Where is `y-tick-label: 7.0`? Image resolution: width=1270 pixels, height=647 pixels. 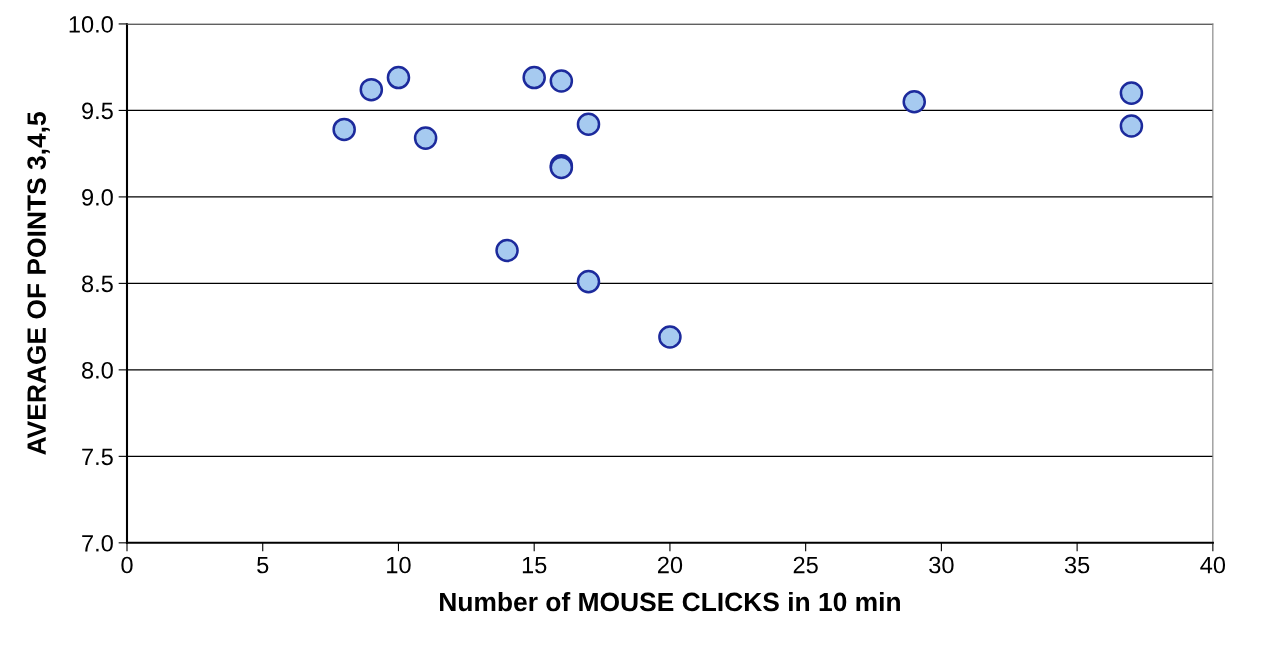 y-tick-label: 7.0 is located at coordinates (97, 543).